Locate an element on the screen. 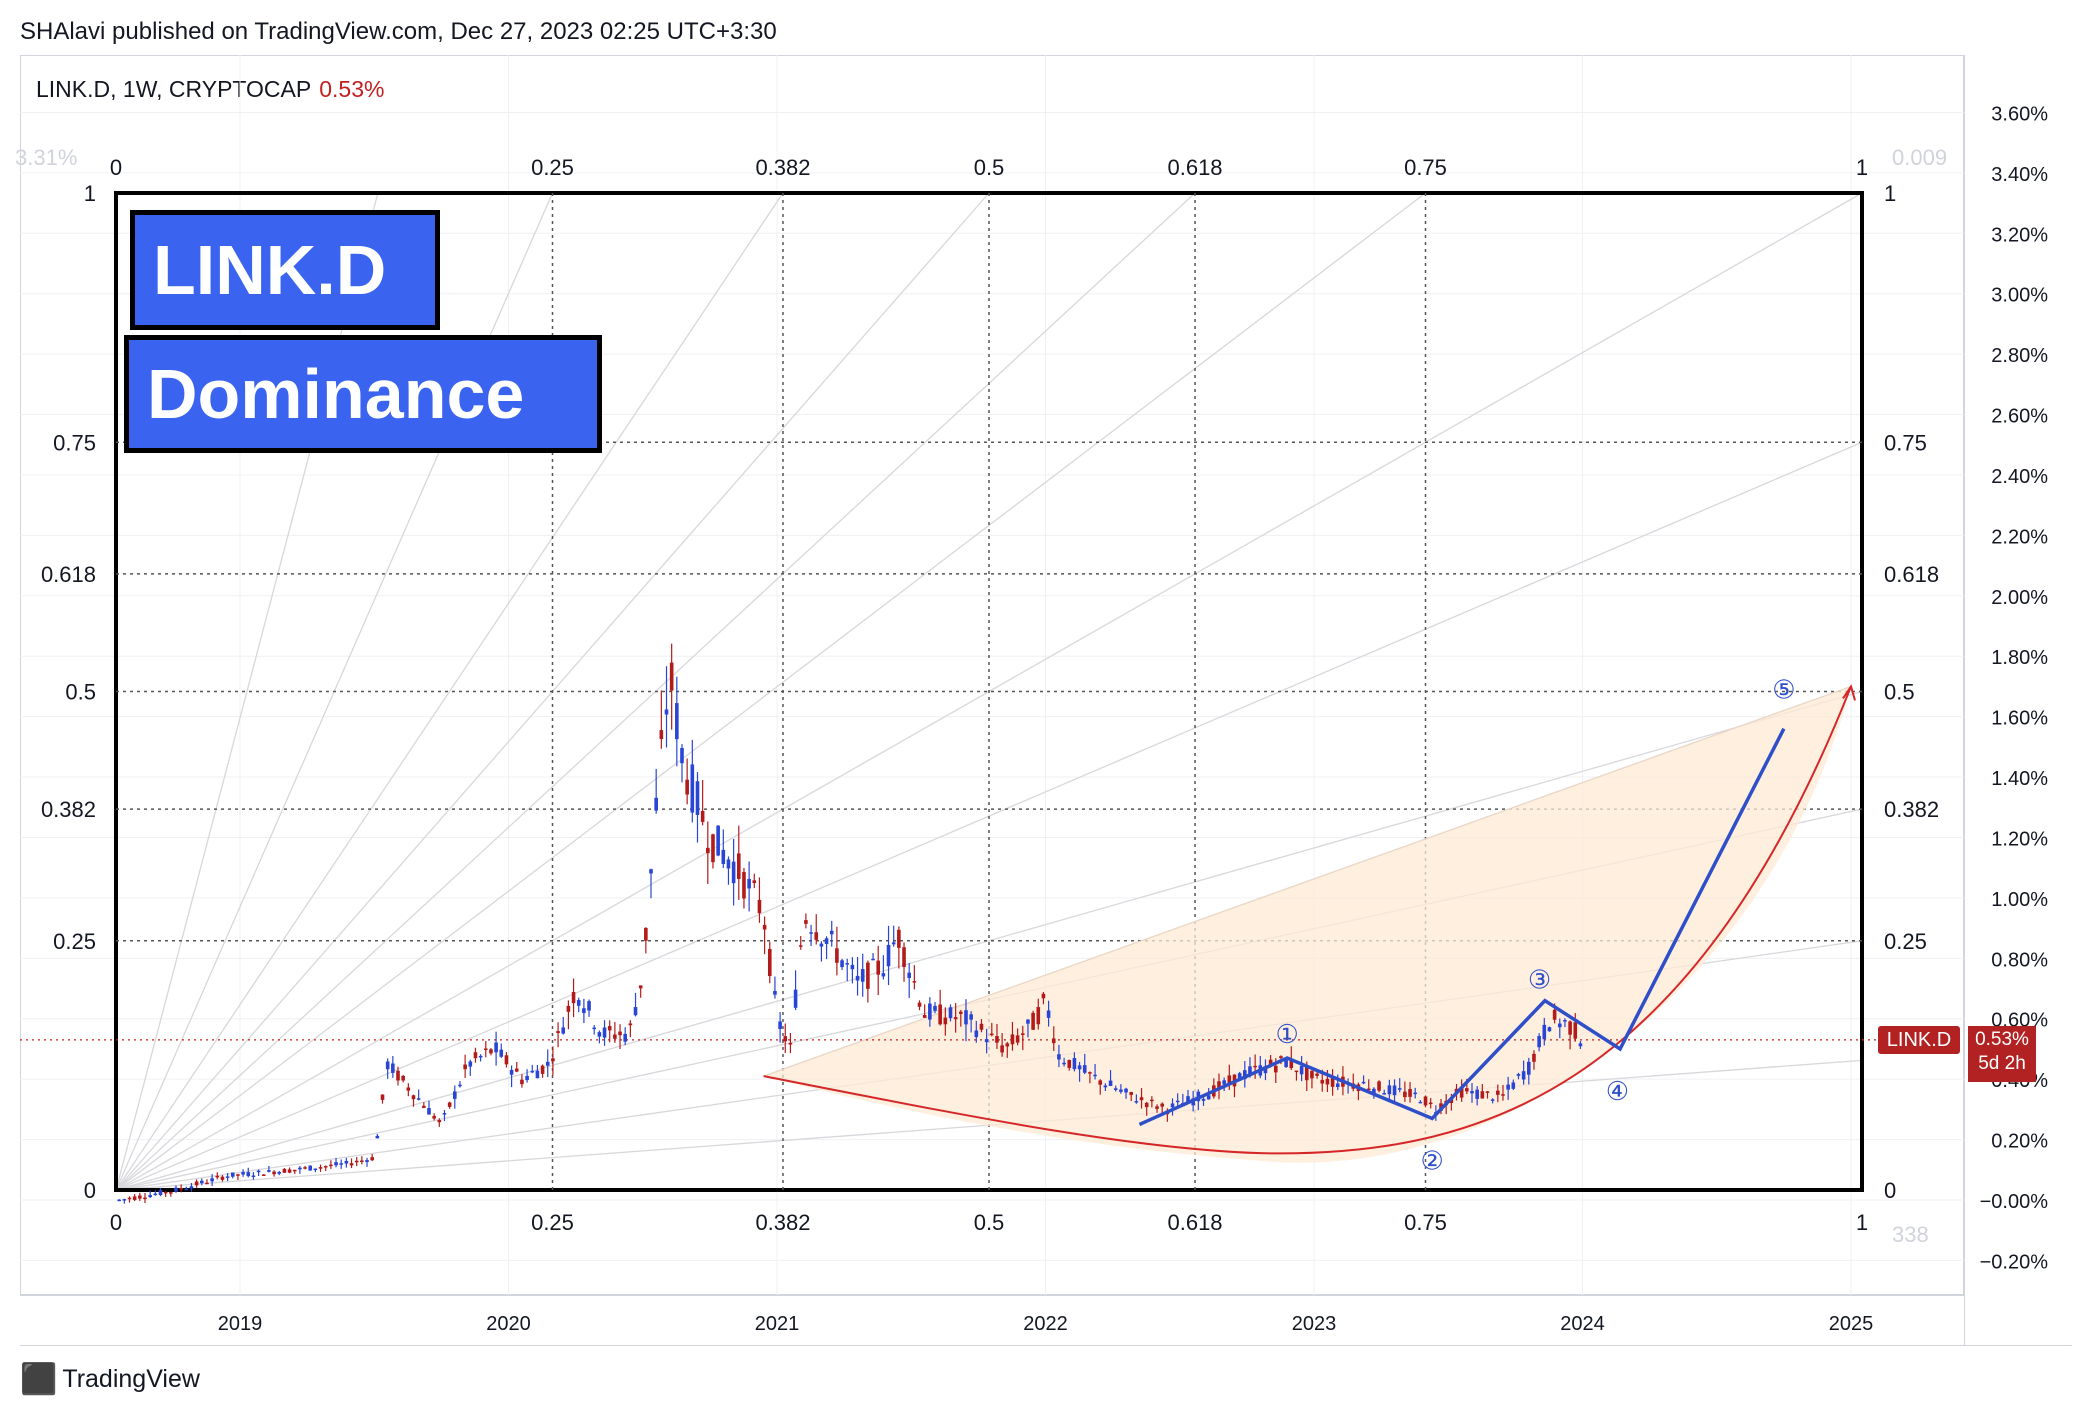 Image resolution: width=2088 pixels, height=1416 pixels. wave-label: ④ is located at coordinates (1617, 1091).